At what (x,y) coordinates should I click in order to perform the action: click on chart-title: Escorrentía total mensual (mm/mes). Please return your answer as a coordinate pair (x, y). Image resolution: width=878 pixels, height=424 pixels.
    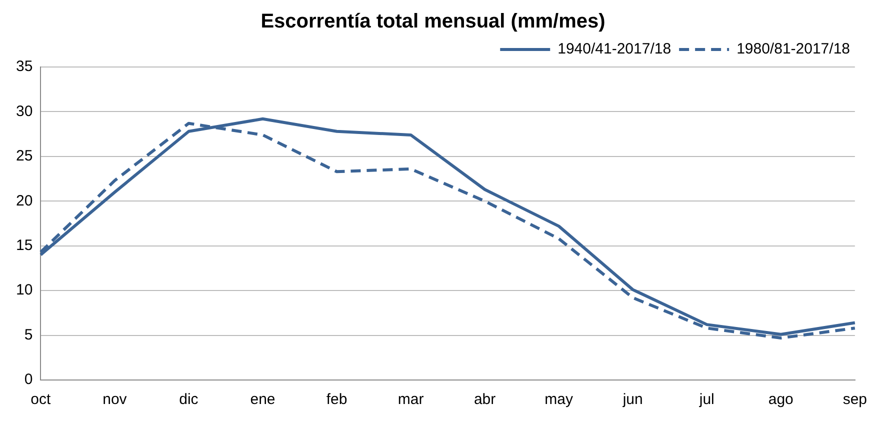
    Looking at the image, I should click on (433, 21).